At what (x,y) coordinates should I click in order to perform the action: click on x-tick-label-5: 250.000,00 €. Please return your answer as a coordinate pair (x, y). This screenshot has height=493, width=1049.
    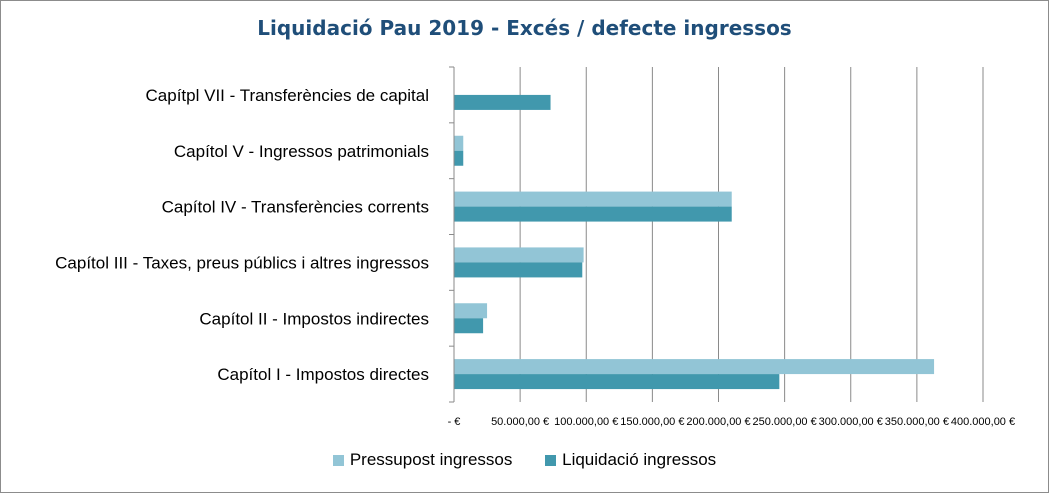
    Looking at the image, I should click on (785, 422).